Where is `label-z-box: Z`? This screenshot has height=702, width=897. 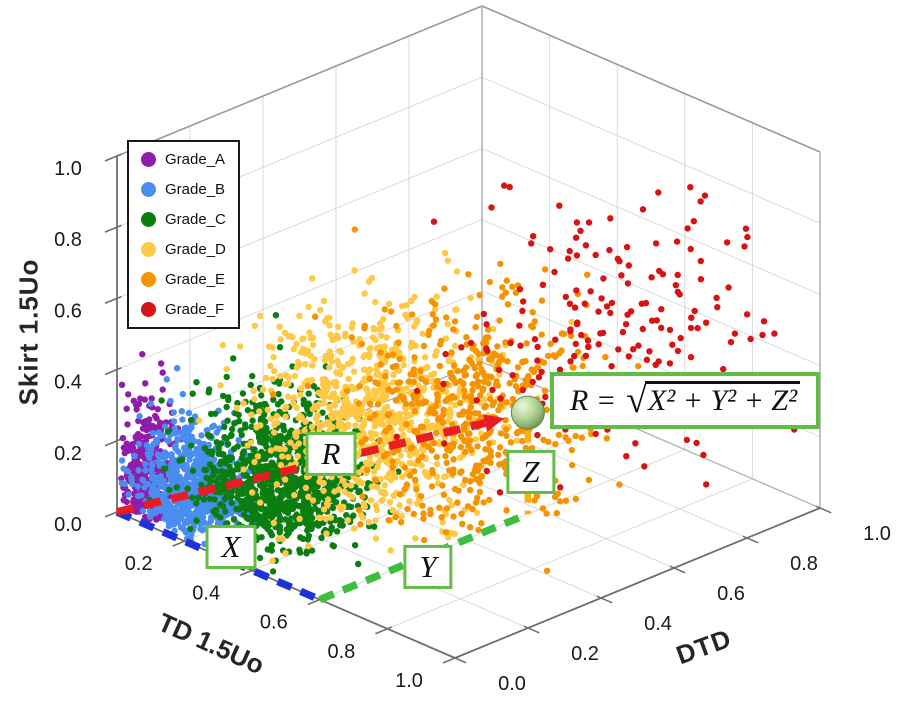
label-z-box: Z is located at coordinates (531, 472).